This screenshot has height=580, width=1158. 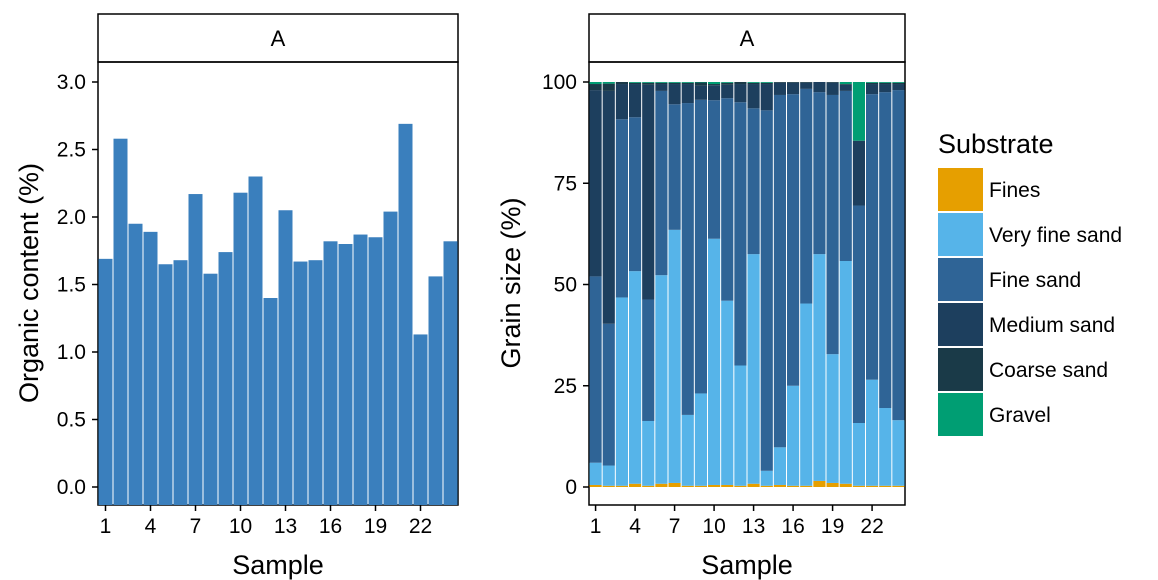 What do you see at coordinates (106, 526) in the screenshot?
I see `left-x-tick-label: 1` at bounding box center [106, 526].